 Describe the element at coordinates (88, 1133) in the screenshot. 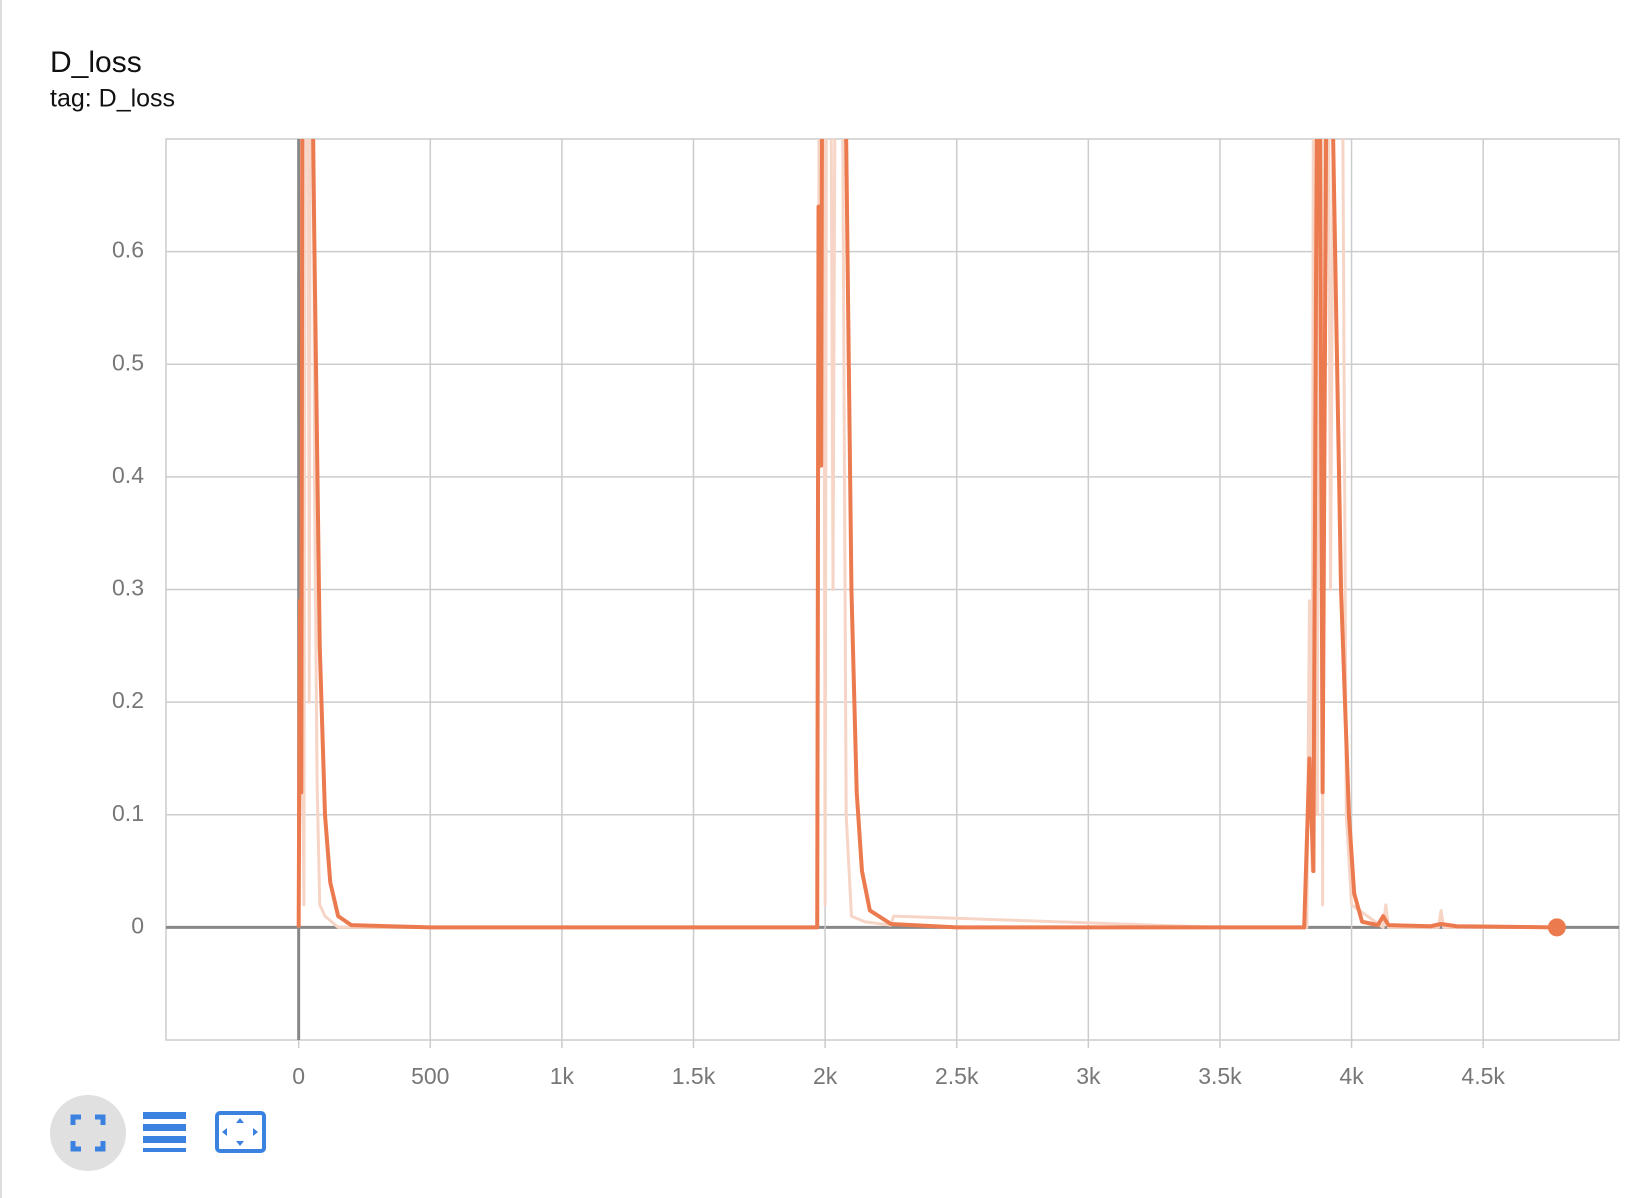

I see `fit-button` at that location.